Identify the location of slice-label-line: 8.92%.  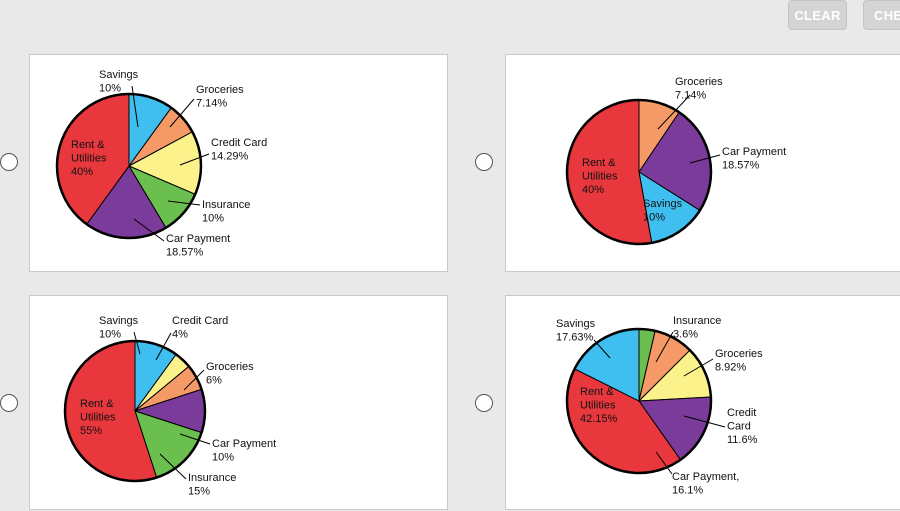
(730, 368).